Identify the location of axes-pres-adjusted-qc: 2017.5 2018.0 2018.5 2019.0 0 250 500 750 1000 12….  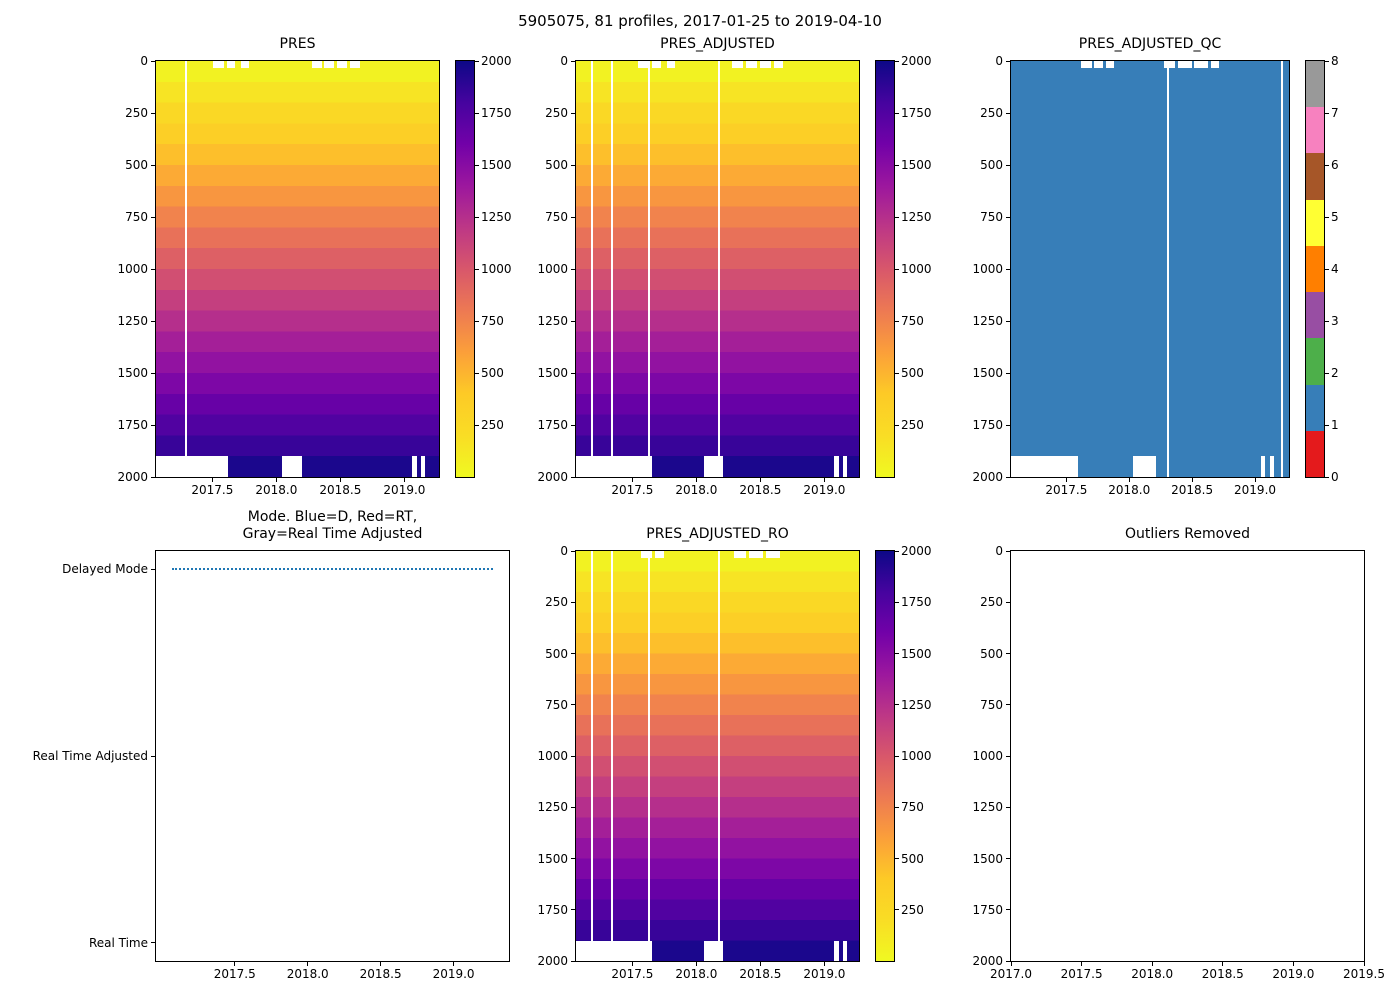
(1131, 275).